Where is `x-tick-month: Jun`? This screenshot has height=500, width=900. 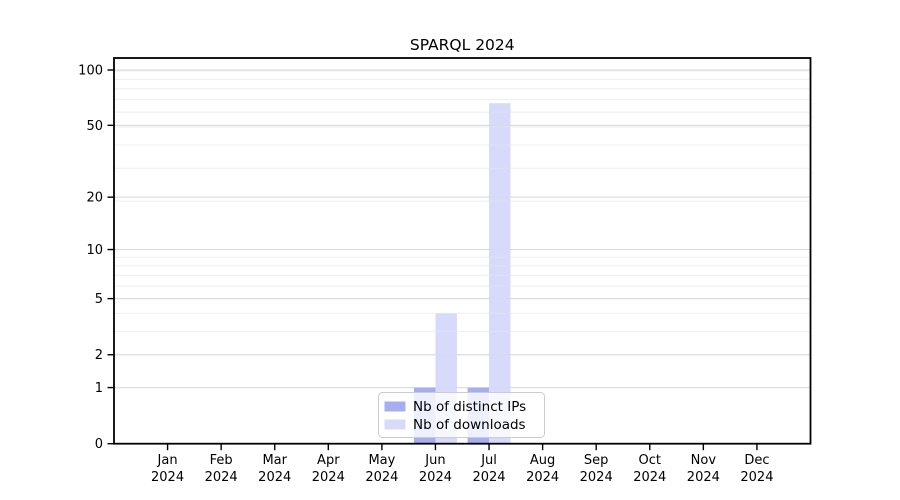 x-tick-month: Jun is located at coordinates (434, 460).